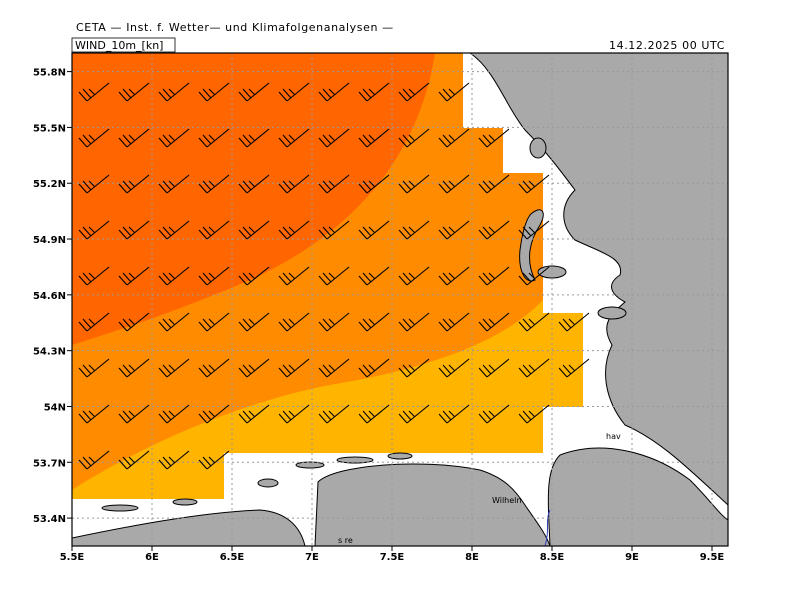 The height and width of the screenshot is (600, 800). What do you see at coordinates (49, 128) in the screenshot?
I see `y-tick-label: 55.5N` at bounding box center [49, 128].